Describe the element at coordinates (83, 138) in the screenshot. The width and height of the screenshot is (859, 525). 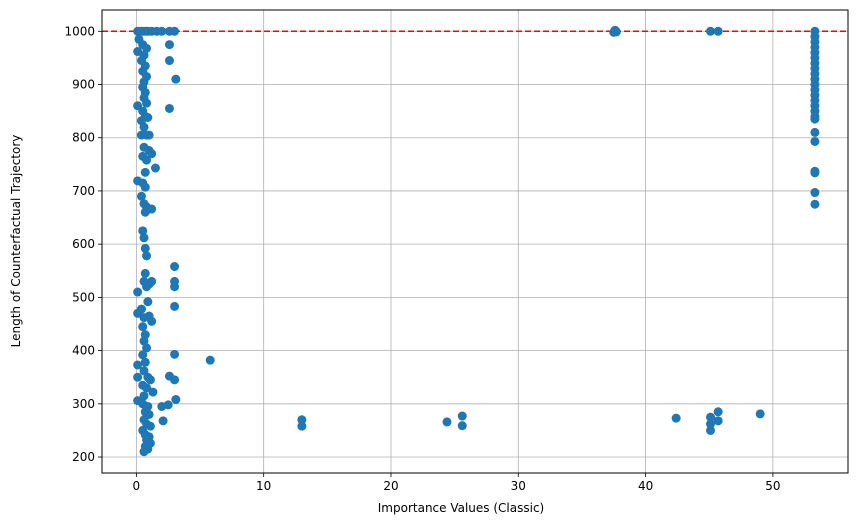
I see `y-tick-label: 800` at that location.